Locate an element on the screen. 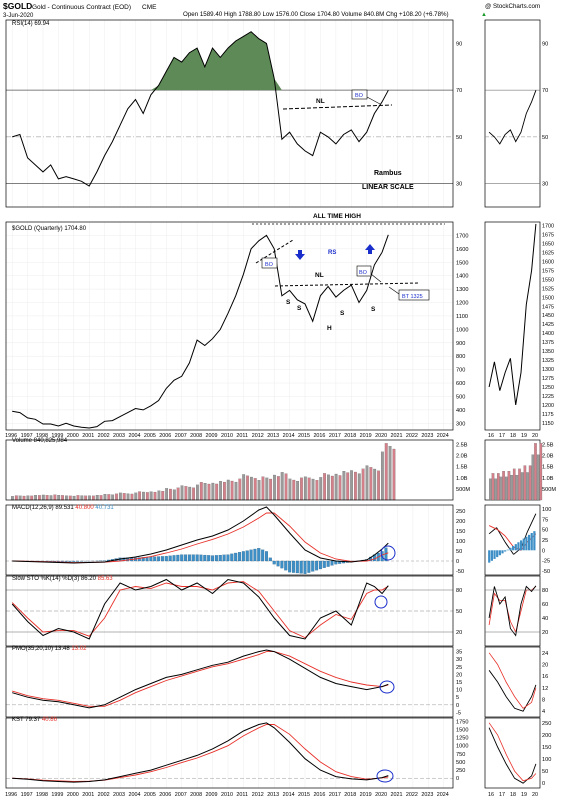 Image resolution: width=566 pixels, height=800 pixels. pmo-signal-line is located at coordinates (200, 679).